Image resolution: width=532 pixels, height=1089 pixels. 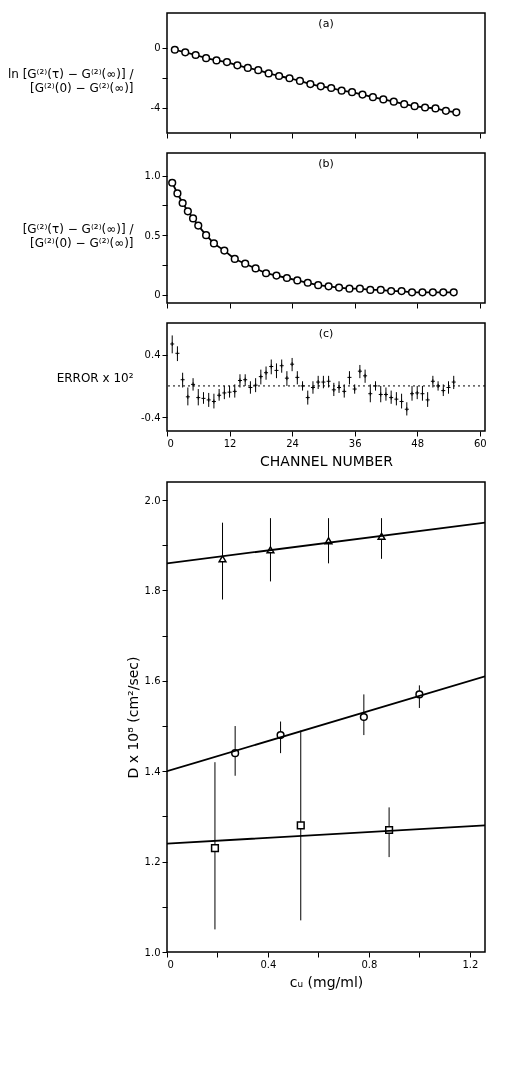 I want to click on x-tick-label: 24, so click(x=292, y=443).